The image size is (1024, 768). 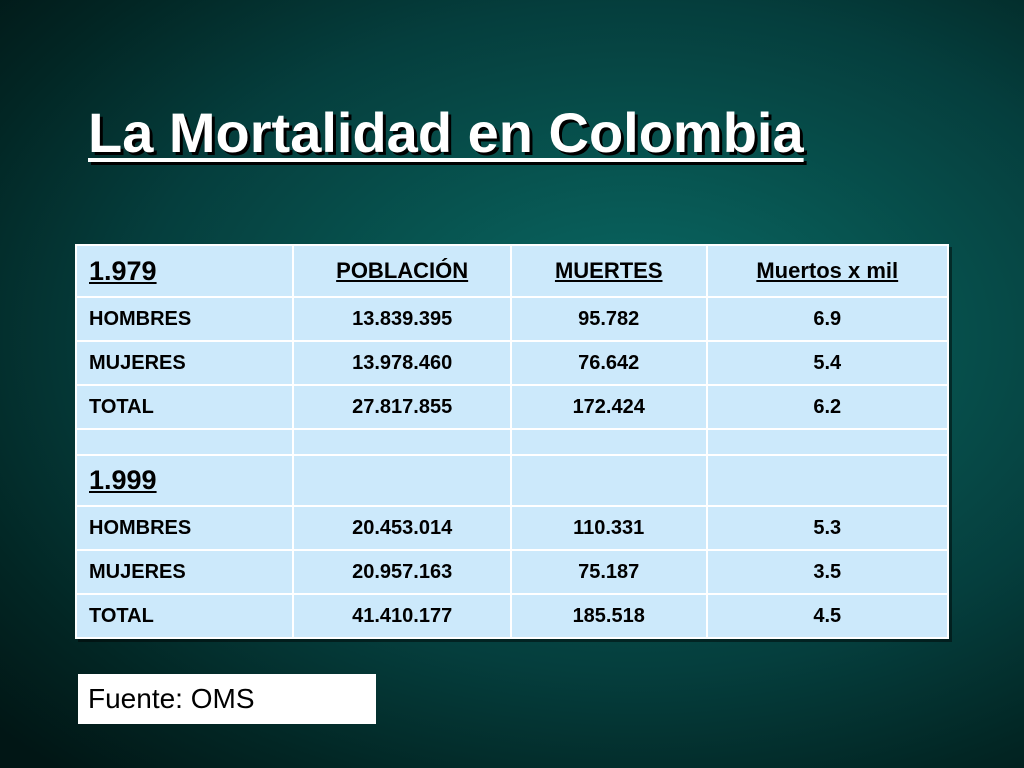 What do you see at coordinates (184, 480) in the screenshot?
I see `year-label-1999: 1.999` at bounding box center [184, 480].